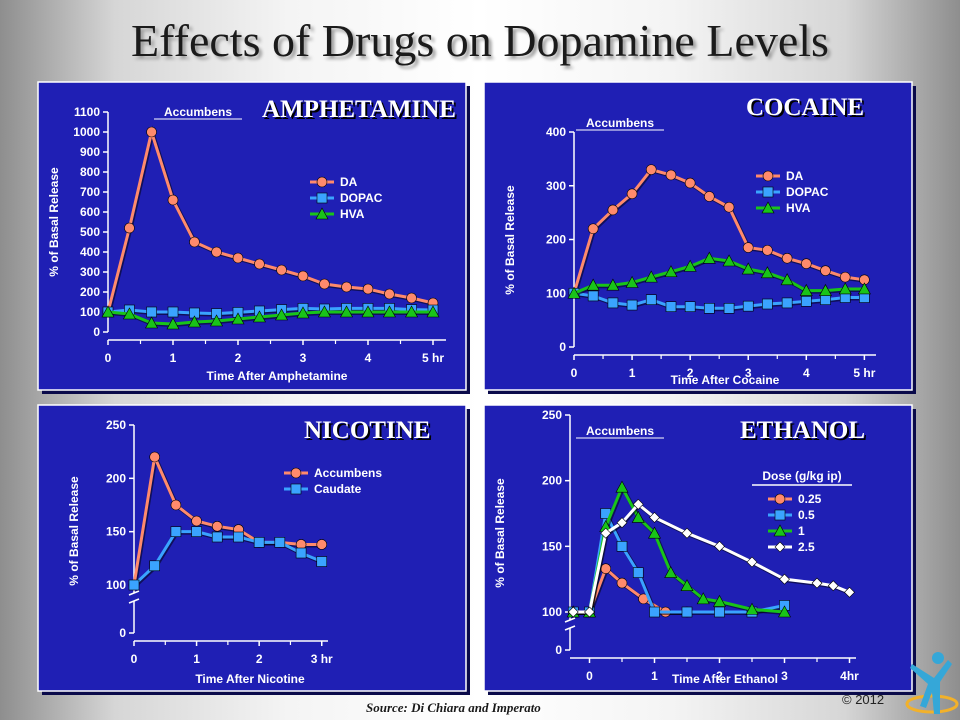 The width and height of the screenshot is (960, 720). What do you see at coordinates (849, 676) in the screenshot?
I see `x-tick-label: 4hr` at bounding box center [849, 676].